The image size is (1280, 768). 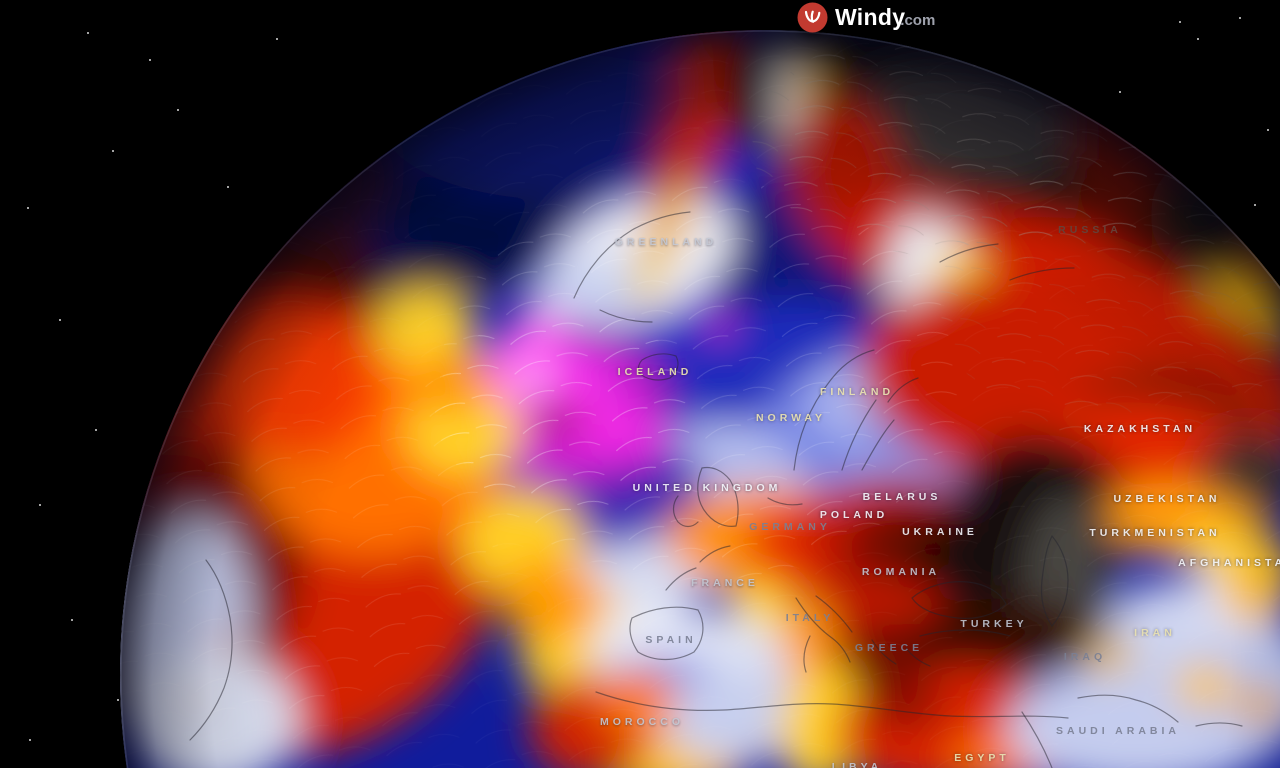 What do you see at coordinates (870, 17) in the screenshot?
I see `windy-logo-text: Windy` at bounding box center [870, 17].